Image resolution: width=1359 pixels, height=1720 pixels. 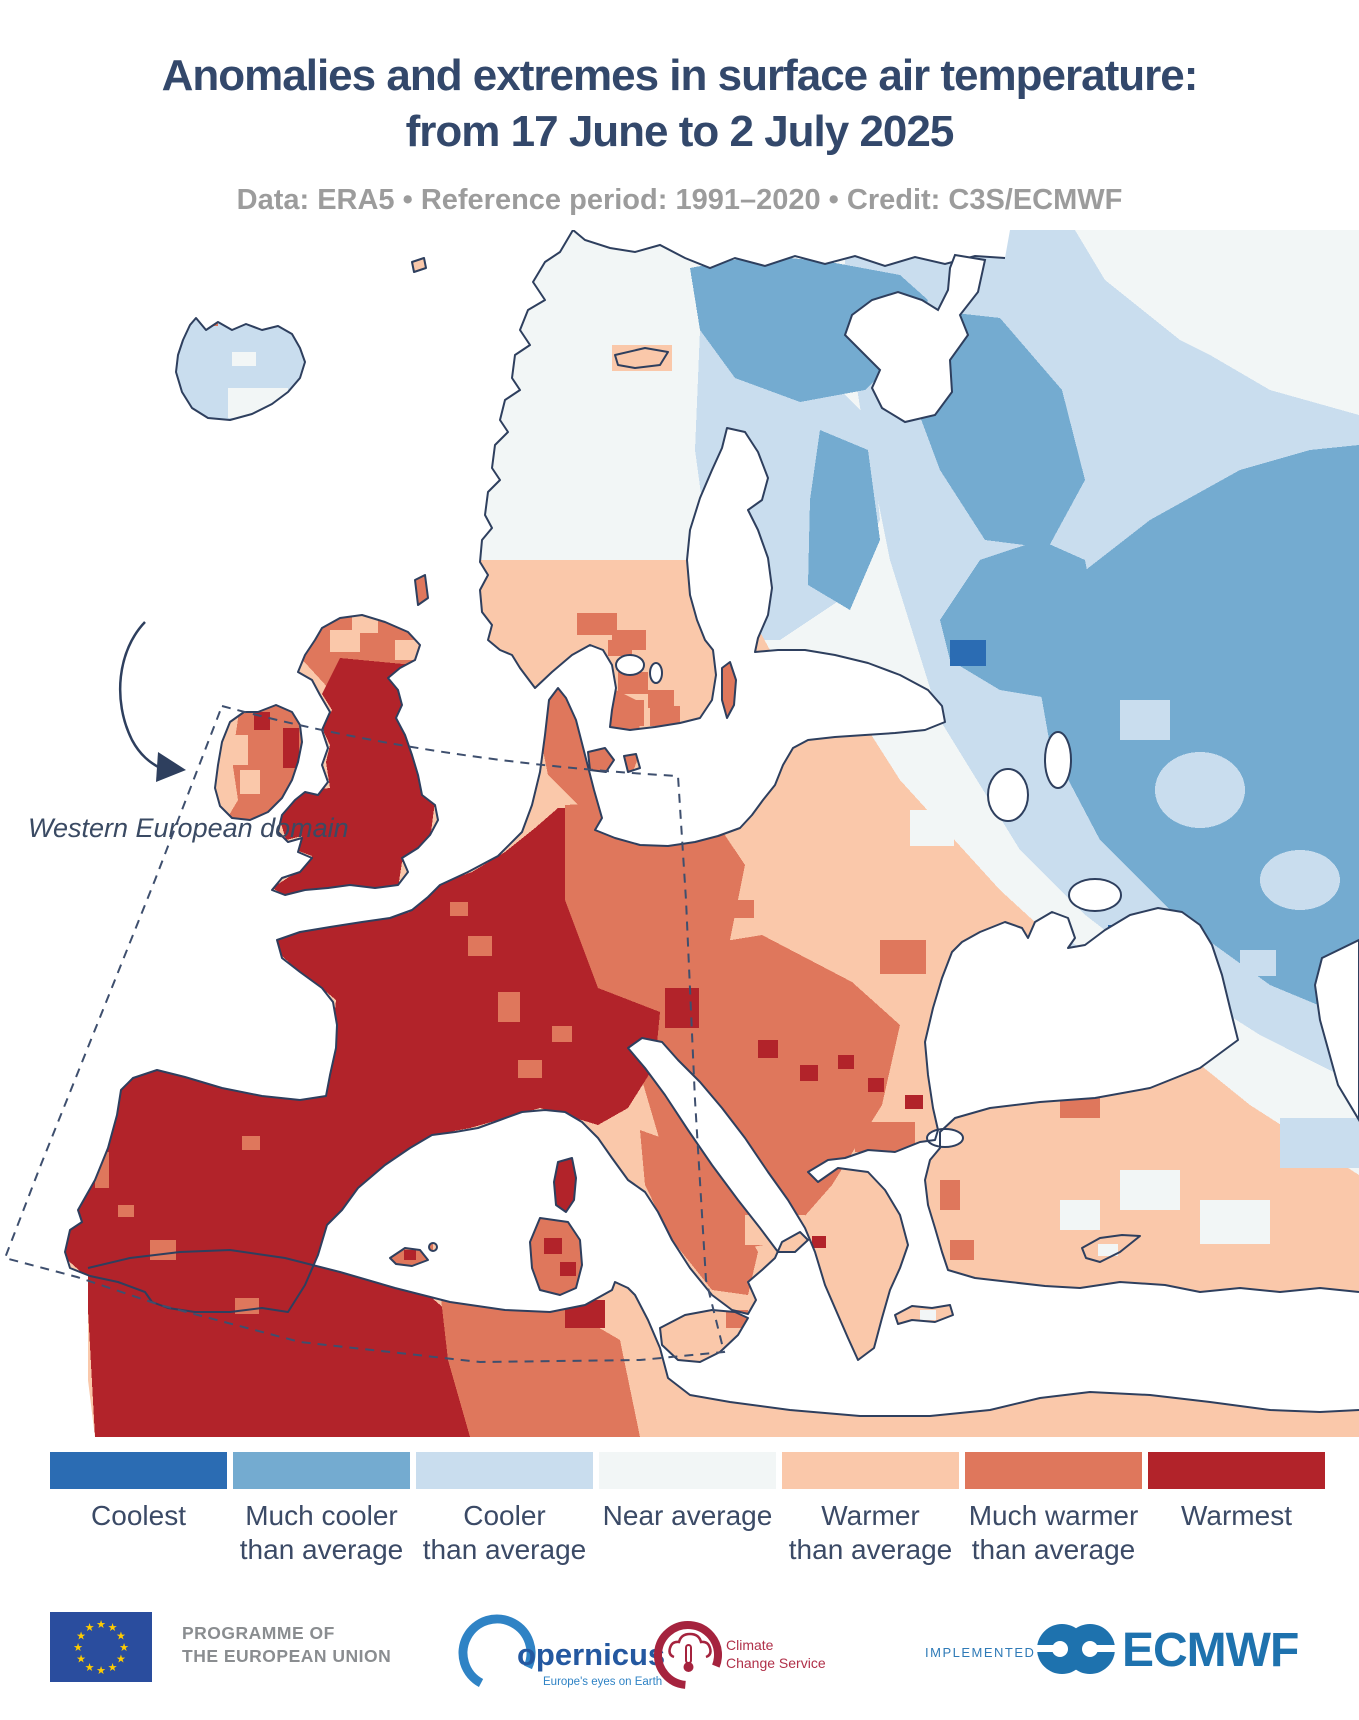 What do you see at coordinates (1053, 1470) in the screenshot?
I see `legend-swatch-much-warmer` at bounding box center [1053, 1470].